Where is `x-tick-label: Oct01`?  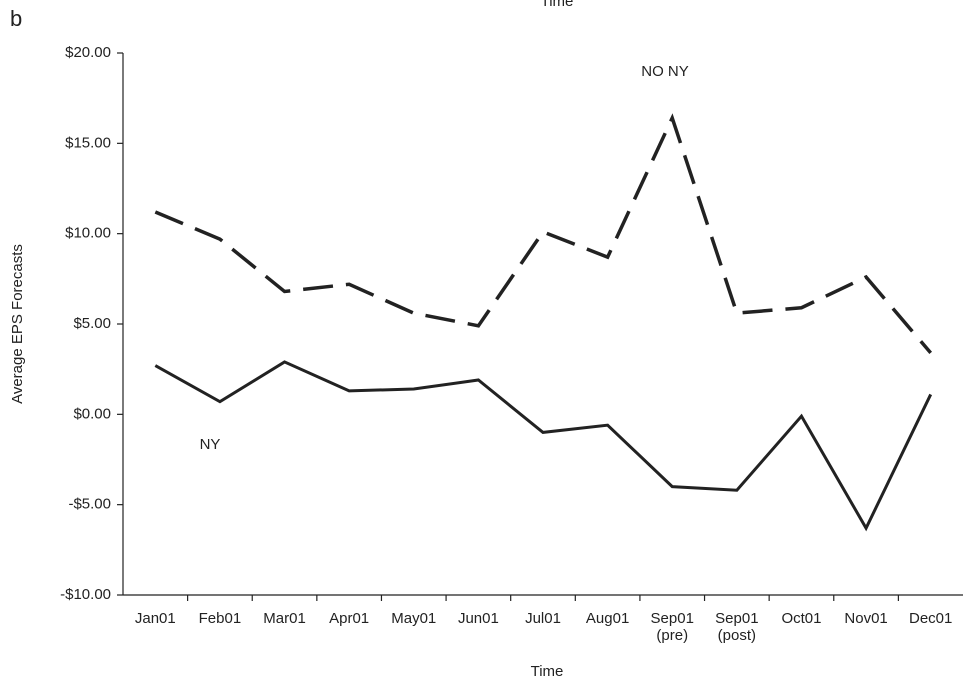
x-tick-label: Oct01 is located at coordinates (801, 618).